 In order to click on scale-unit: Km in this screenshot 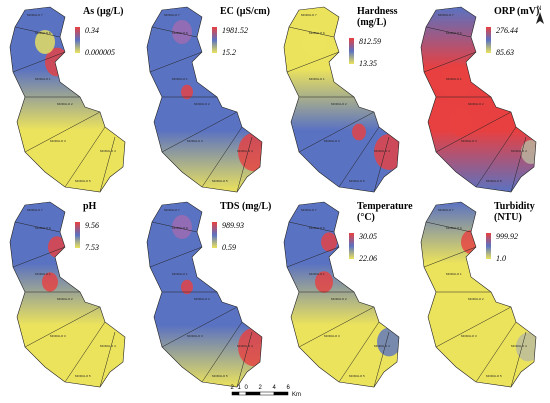, I will do `click(296, 395)`.